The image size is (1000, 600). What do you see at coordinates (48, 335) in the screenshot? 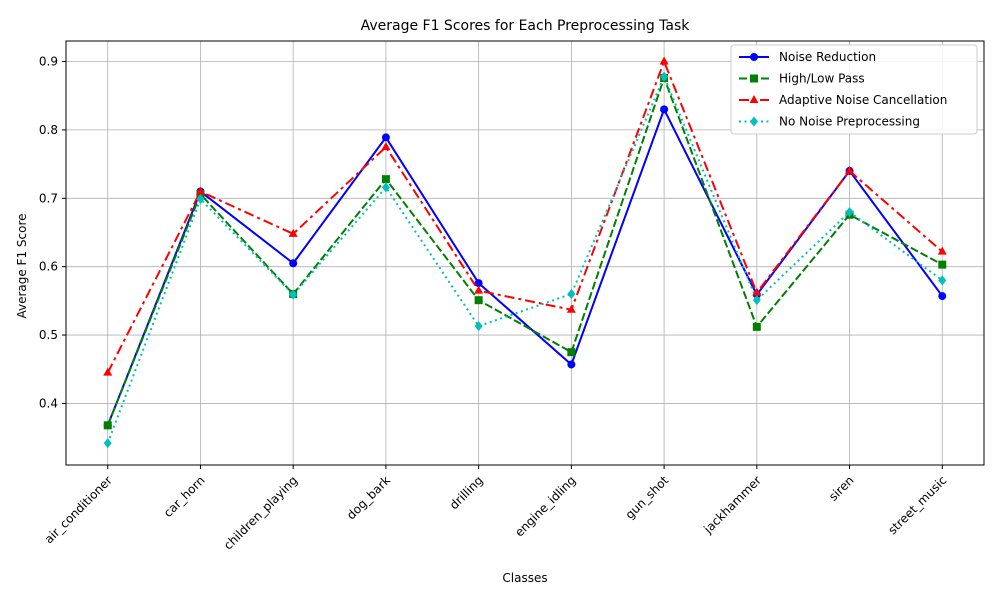
I see `y-tick-label: 0.5` at bounding box center [48, 335].